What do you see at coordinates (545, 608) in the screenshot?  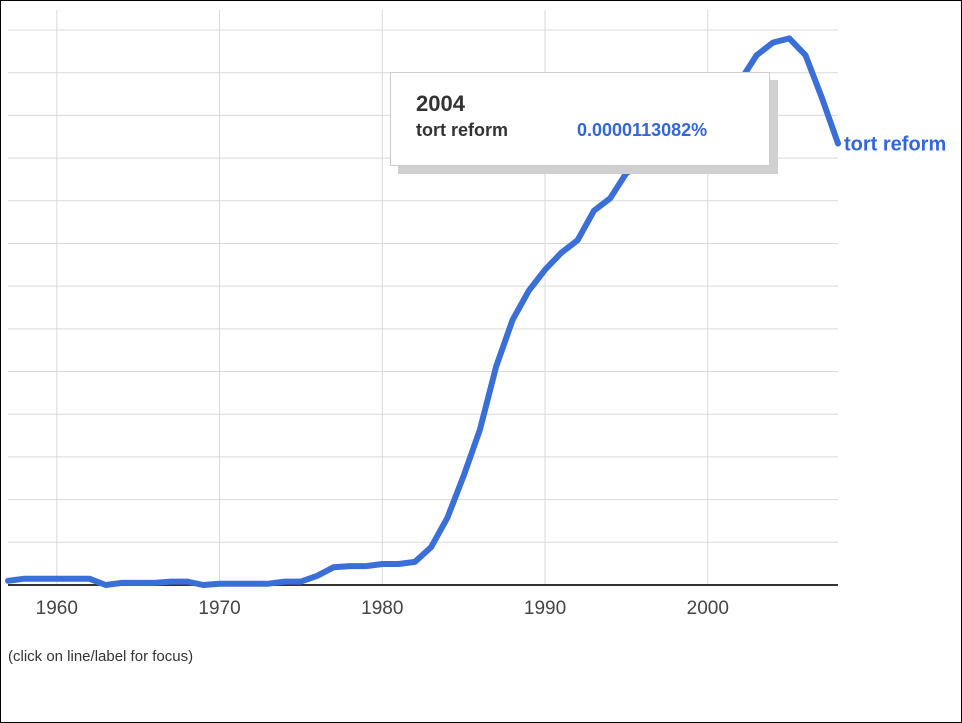 I see `x-tick-label: 1990` at bounding box center [545, 608].